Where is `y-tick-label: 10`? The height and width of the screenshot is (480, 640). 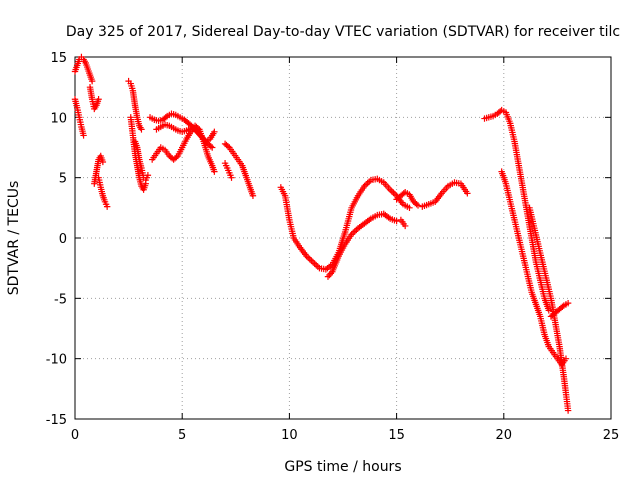
y-tick-label: 10 is located at coordinates (58, 118).